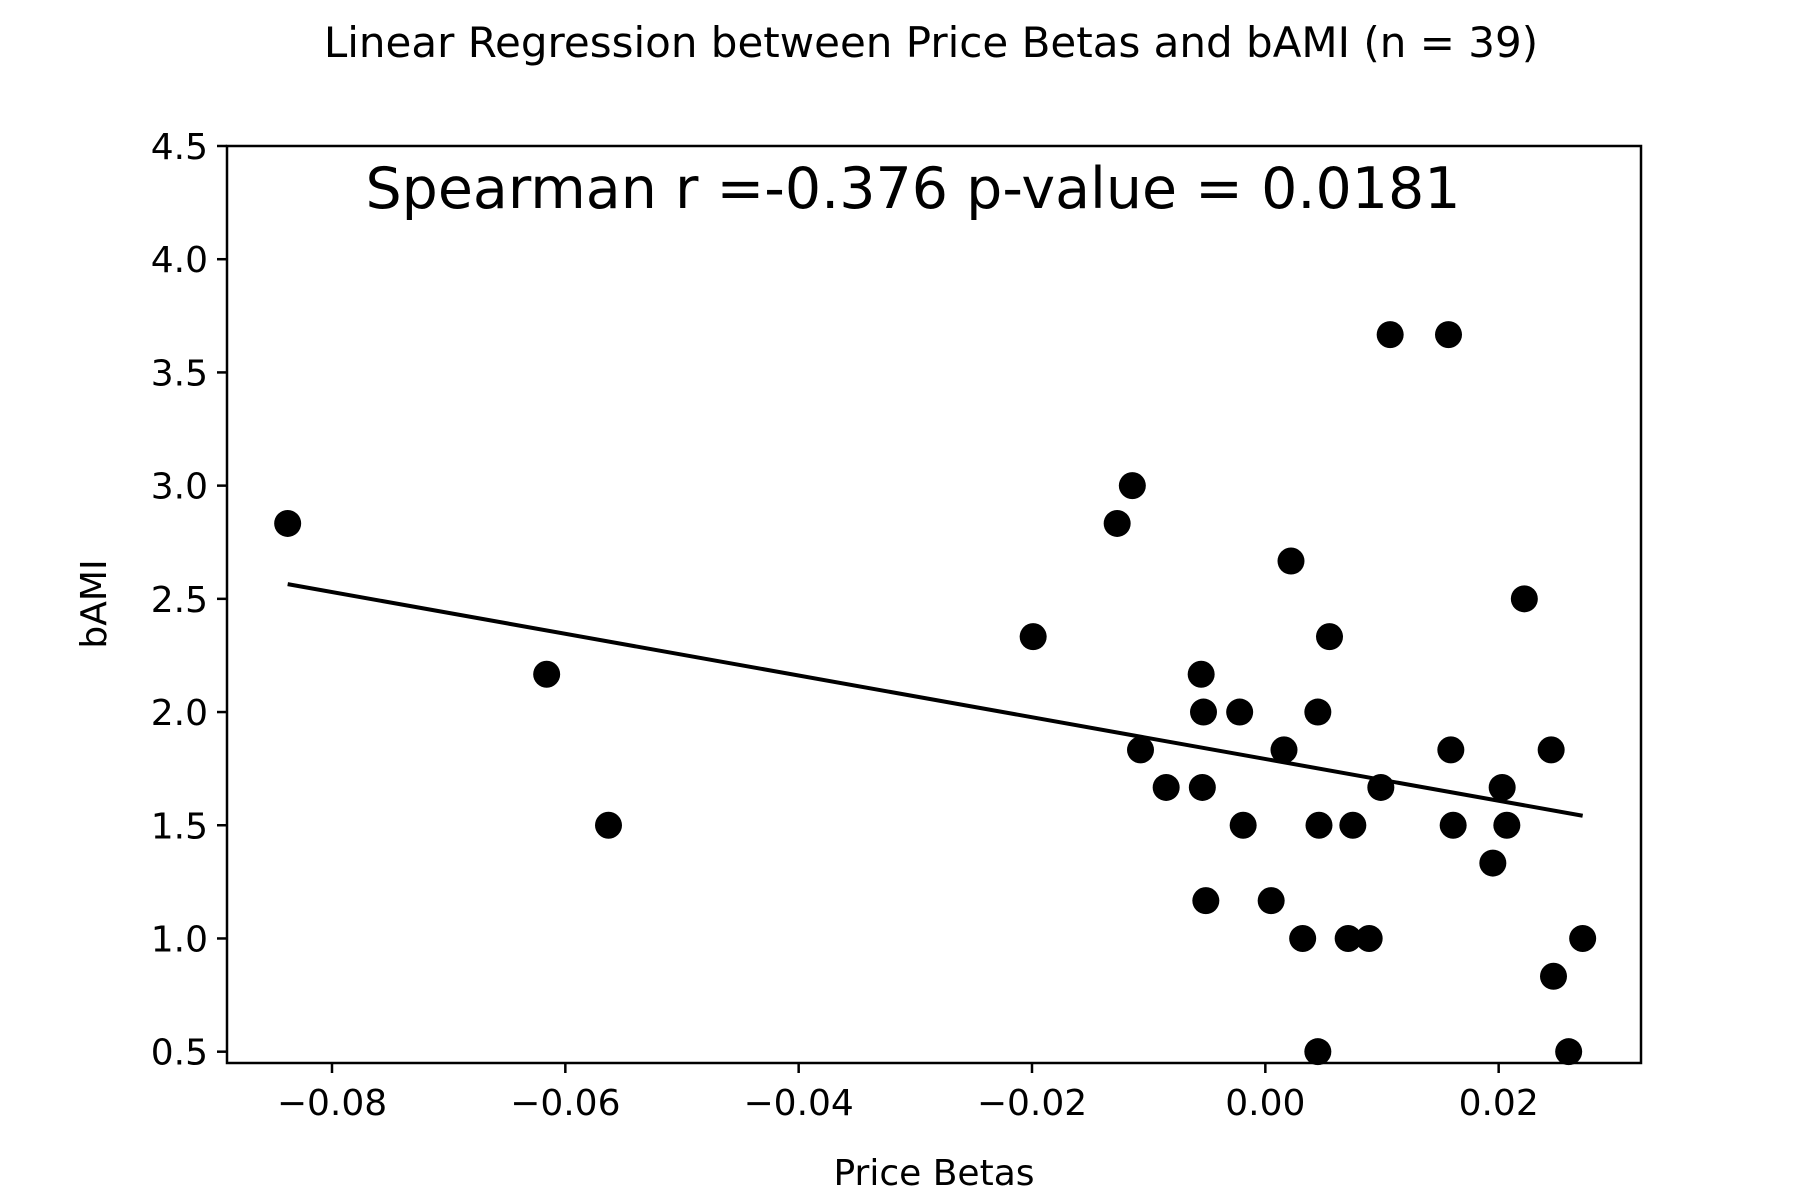 The image size is (1800, 1200). I want to click on x-tick-label: −0.02, so click(1032, 1103).